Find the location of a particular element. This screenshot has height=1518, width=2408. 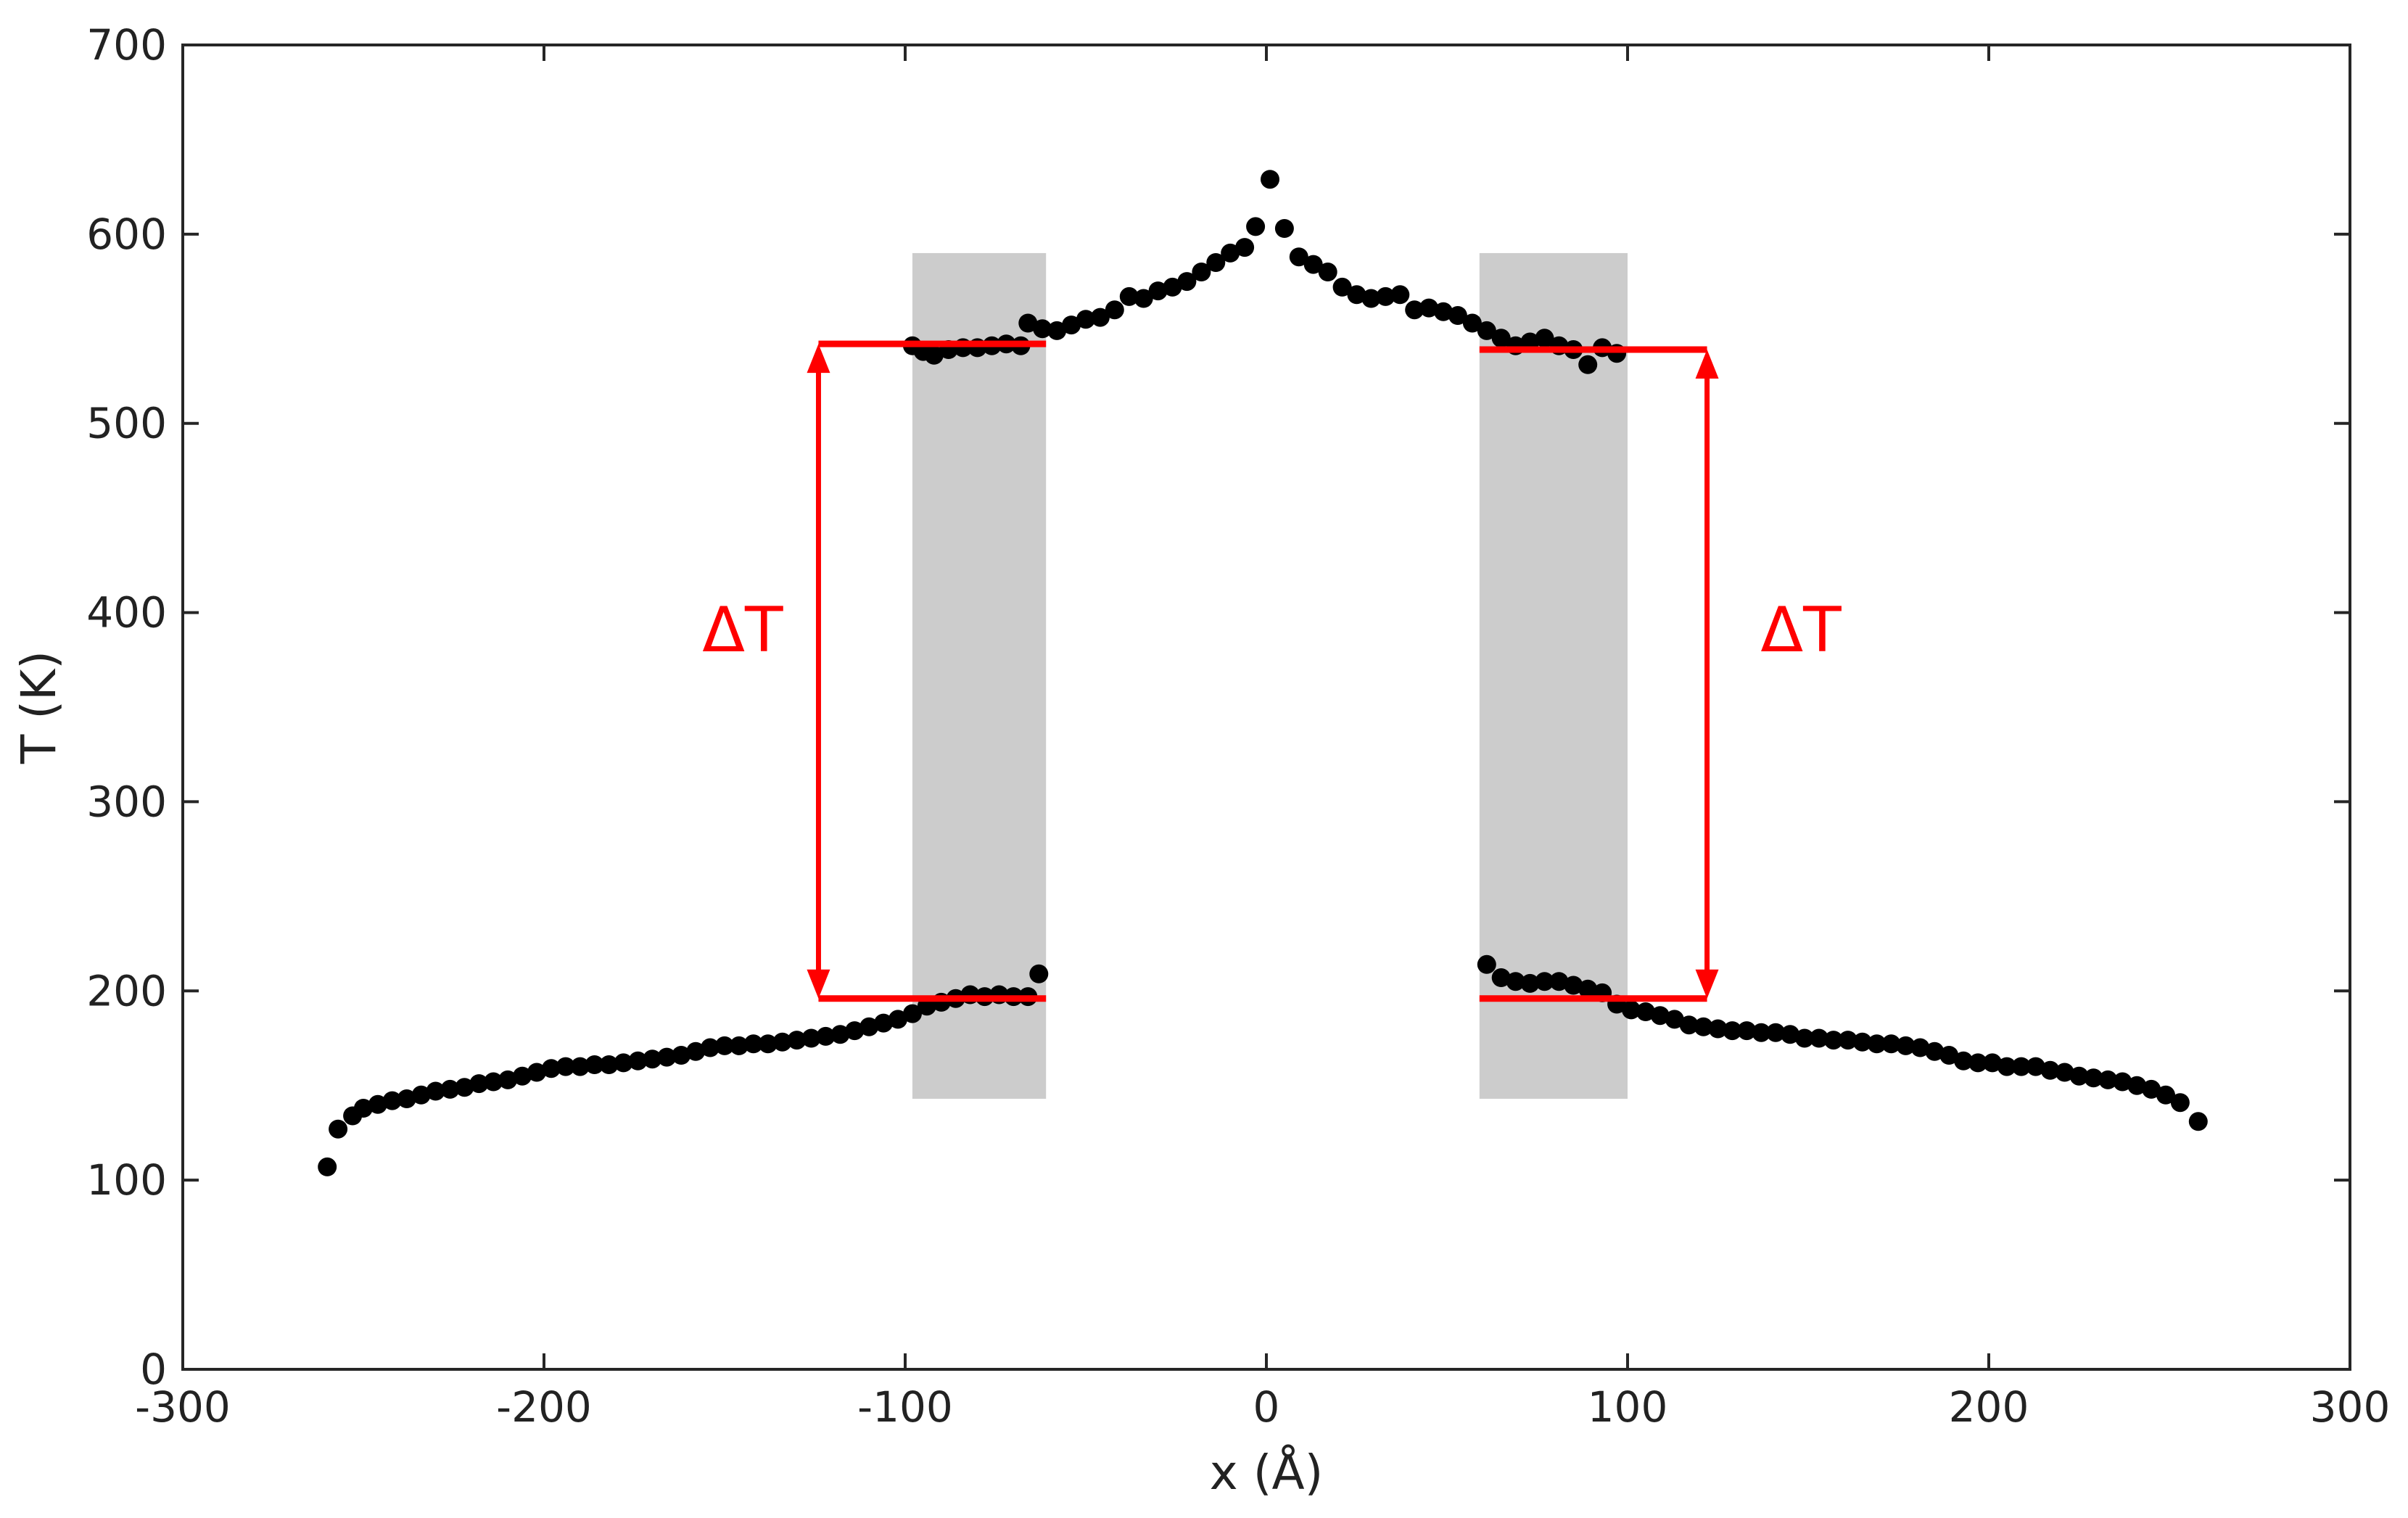

y-tick-label-100: 100 is located at coordinates (126, 1180).